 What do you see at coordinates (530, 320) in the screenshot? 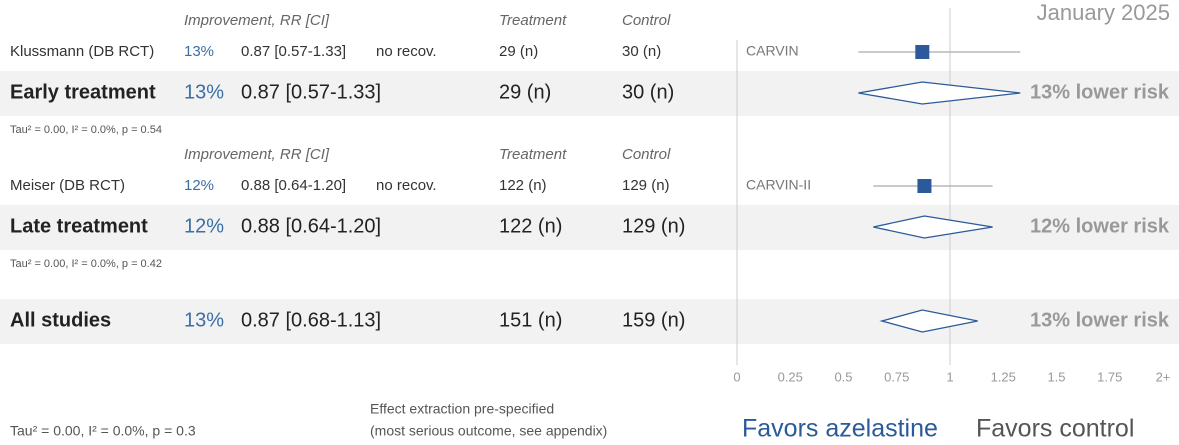
I see `summary-treatment: 151 (n)` at bounding box center [530, 320].